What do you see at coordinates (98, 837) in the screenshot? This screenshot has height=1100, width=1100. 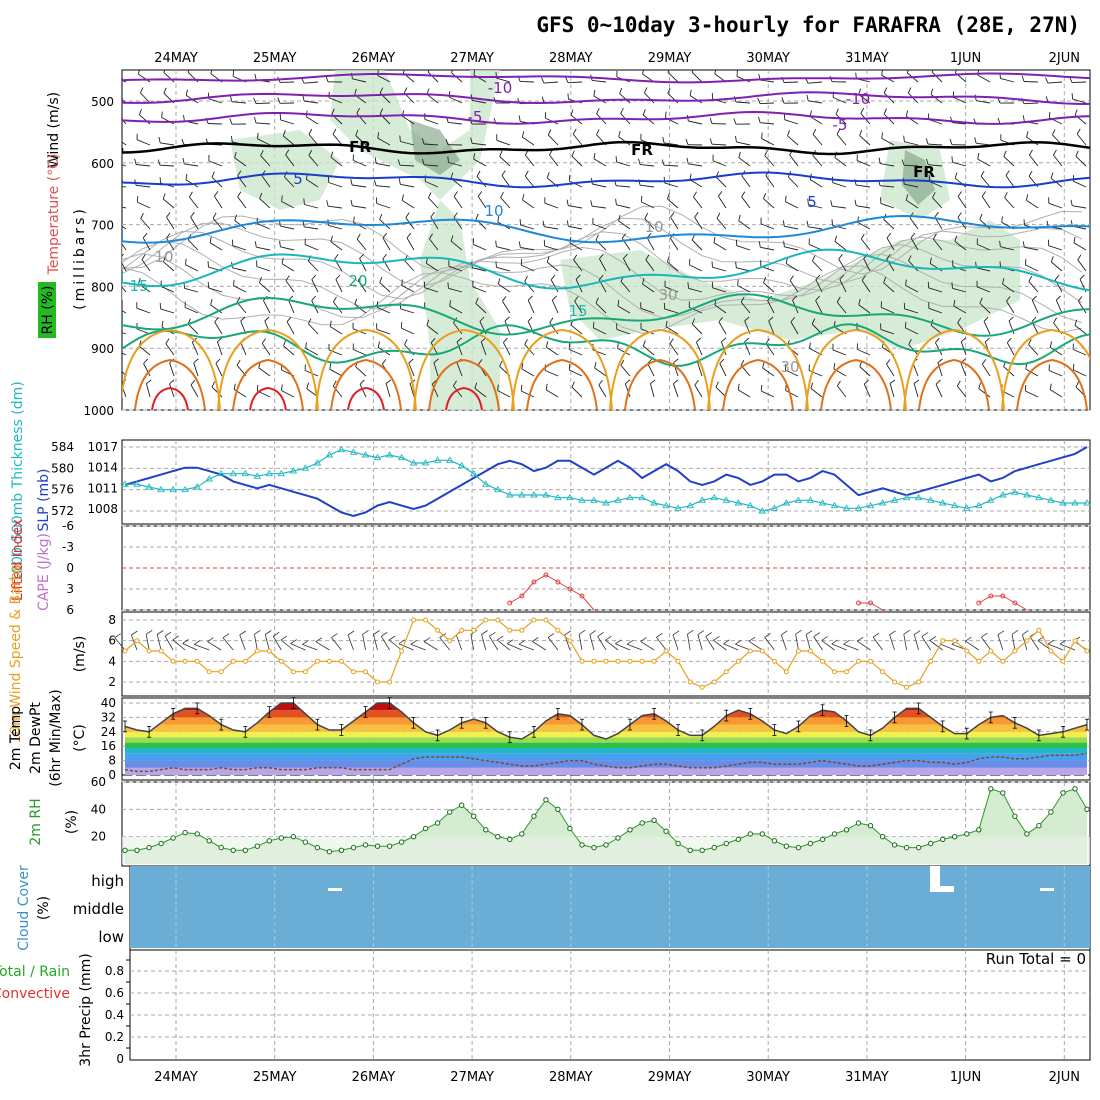 I see `rh-tick: 20` at bounding box center [98, 837].